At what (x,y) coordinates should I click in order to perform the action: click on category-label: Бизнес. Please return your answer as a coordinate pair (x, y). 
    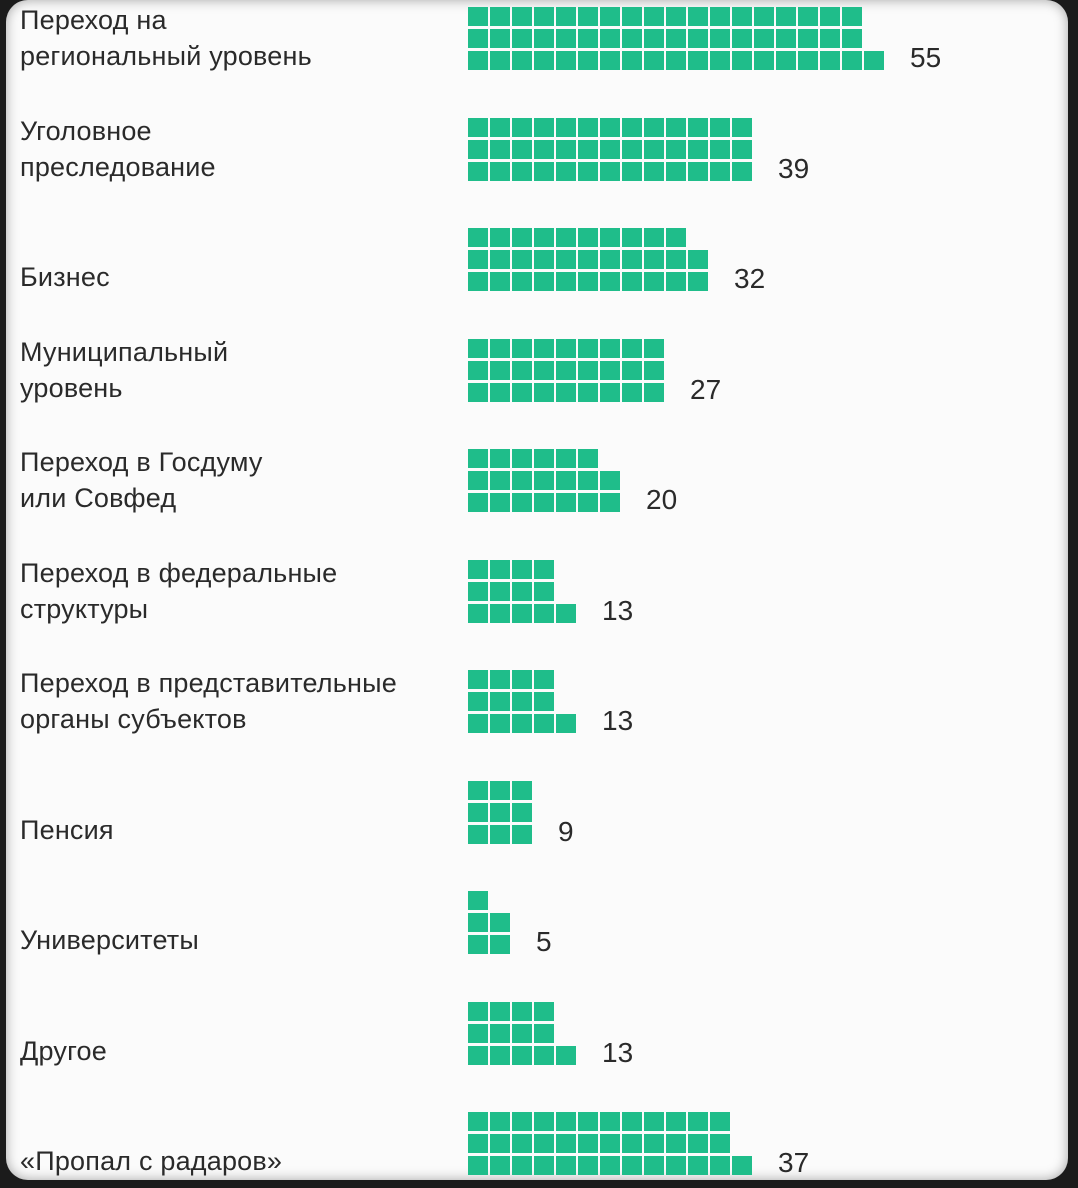
    Looking at the image, I should click on (65, 277).